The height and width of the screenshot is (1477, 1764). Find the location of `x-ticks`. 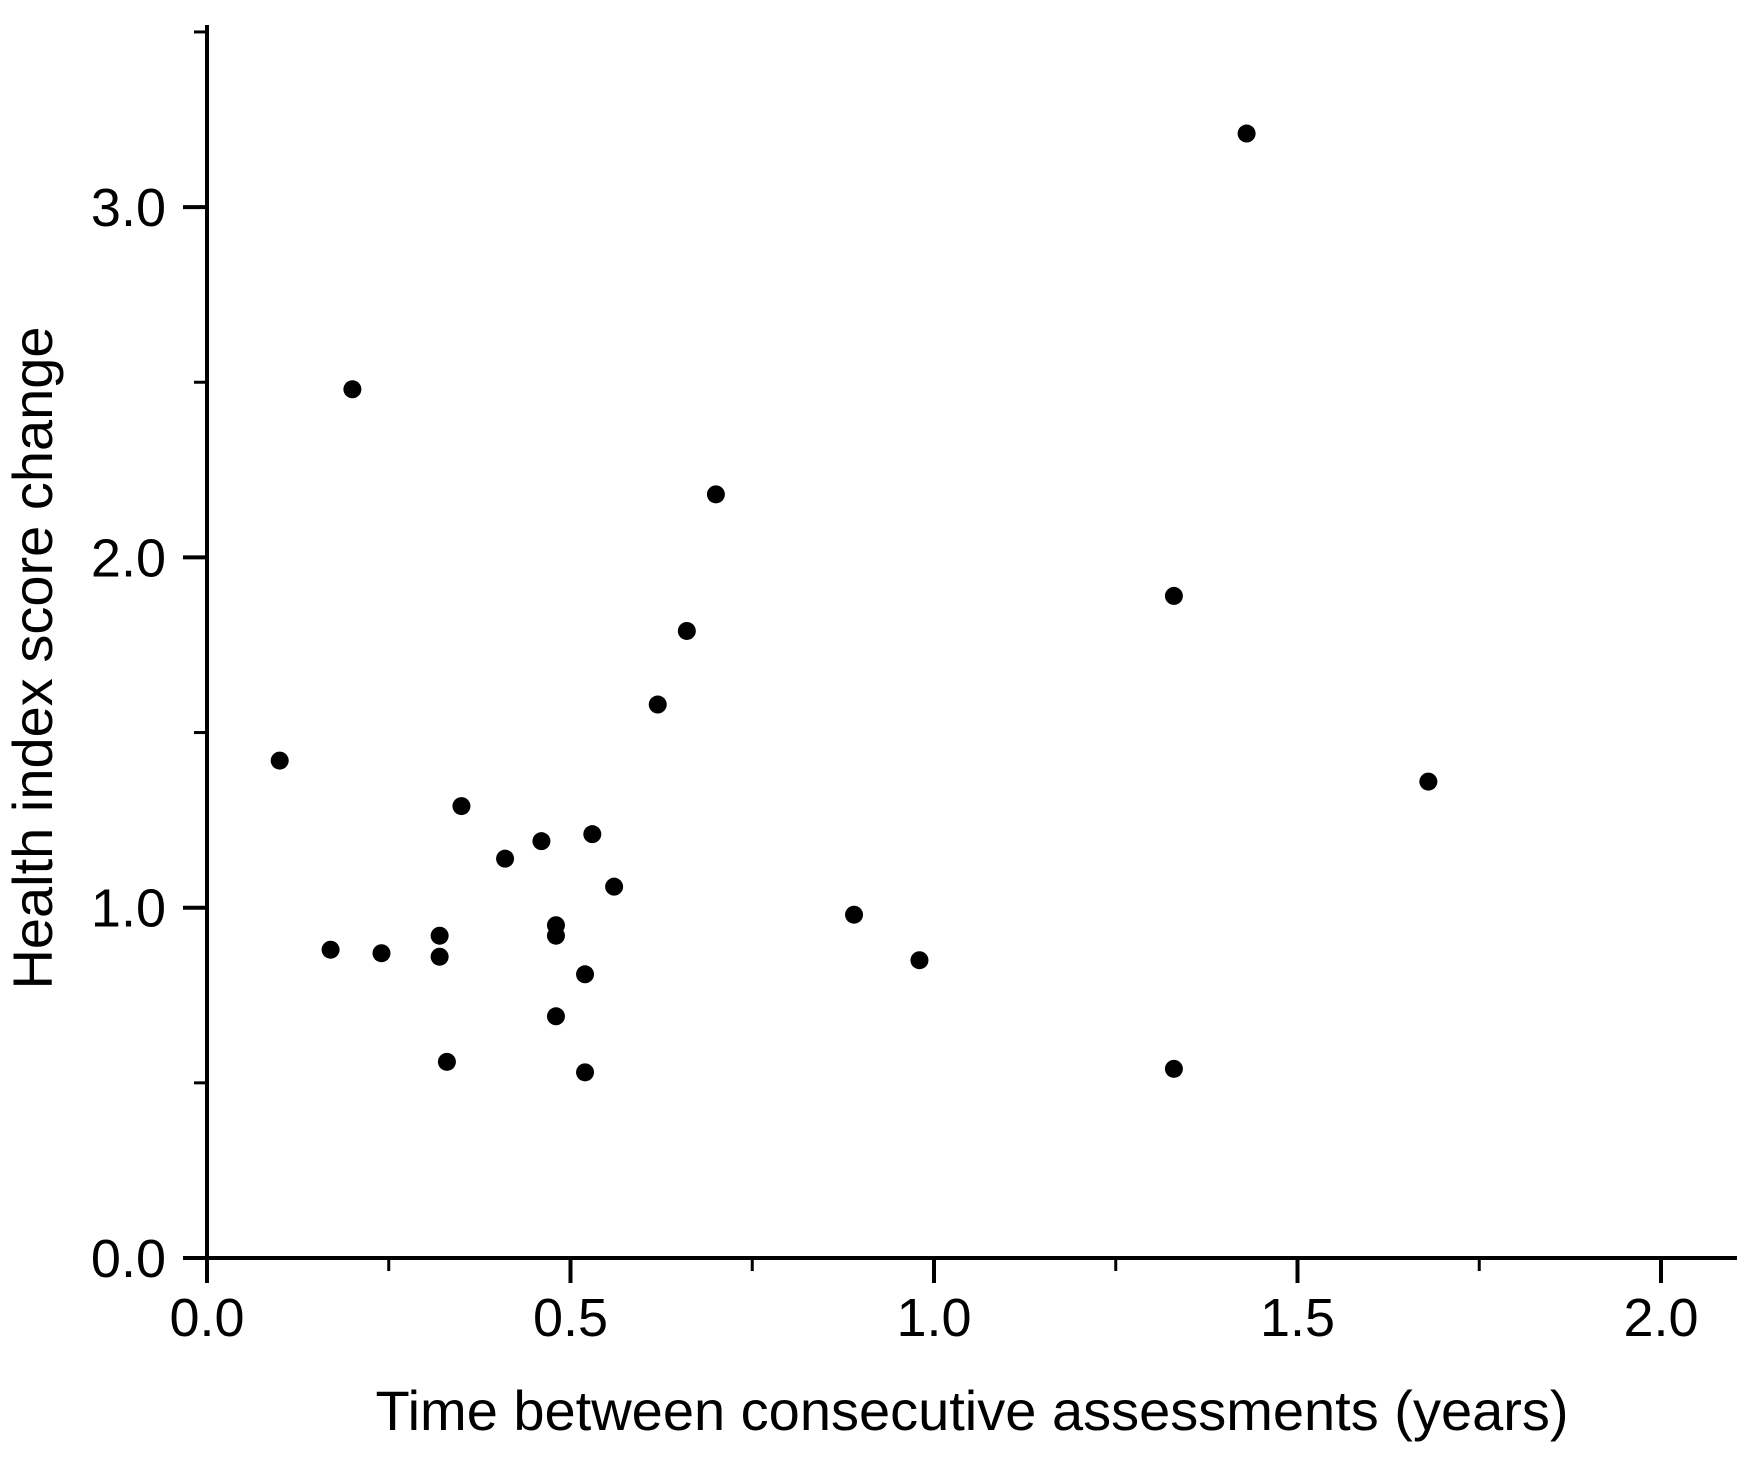

x-ticks is located at coordinates (934, 1270).